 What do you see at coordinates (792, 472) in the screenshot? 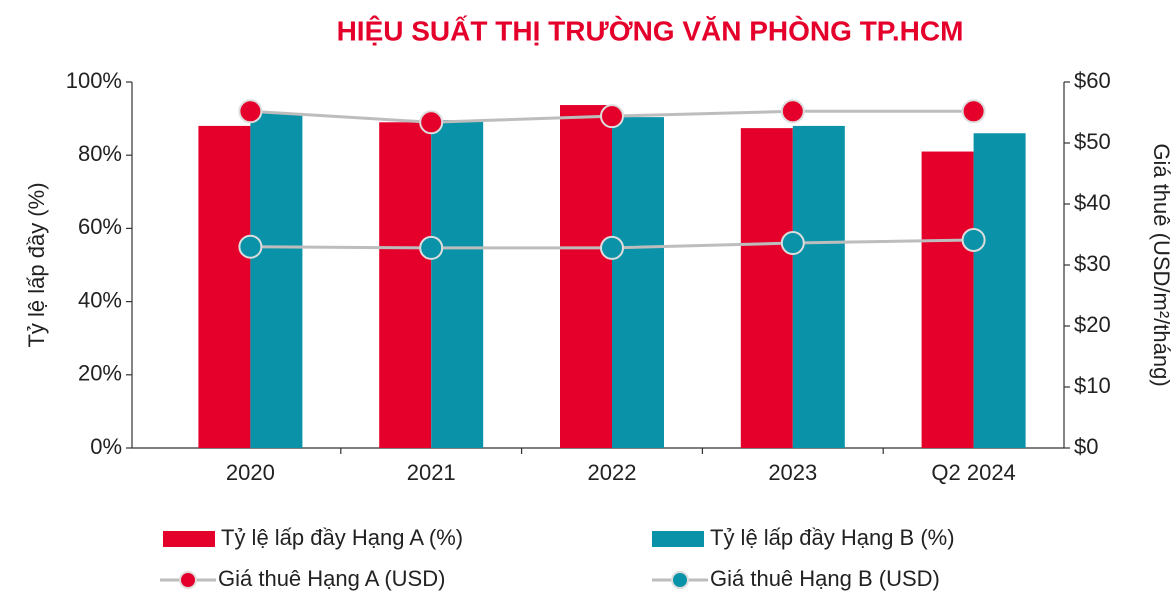
I see `x-tick-label: 2023` at bounding box center [792, 472].